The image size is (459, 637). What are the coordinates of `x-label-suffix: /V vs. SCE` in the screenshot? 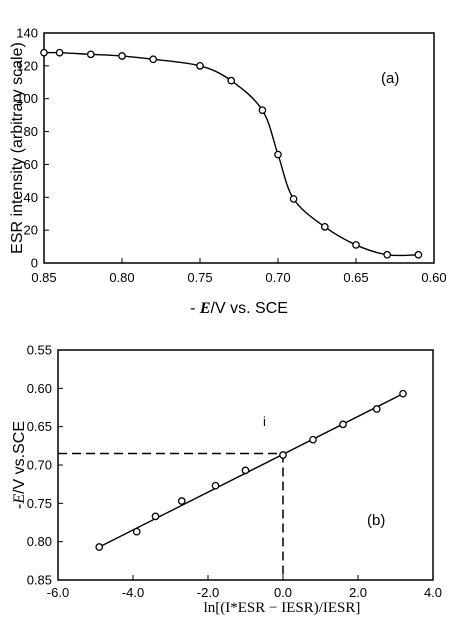 It's located at (249, 308).